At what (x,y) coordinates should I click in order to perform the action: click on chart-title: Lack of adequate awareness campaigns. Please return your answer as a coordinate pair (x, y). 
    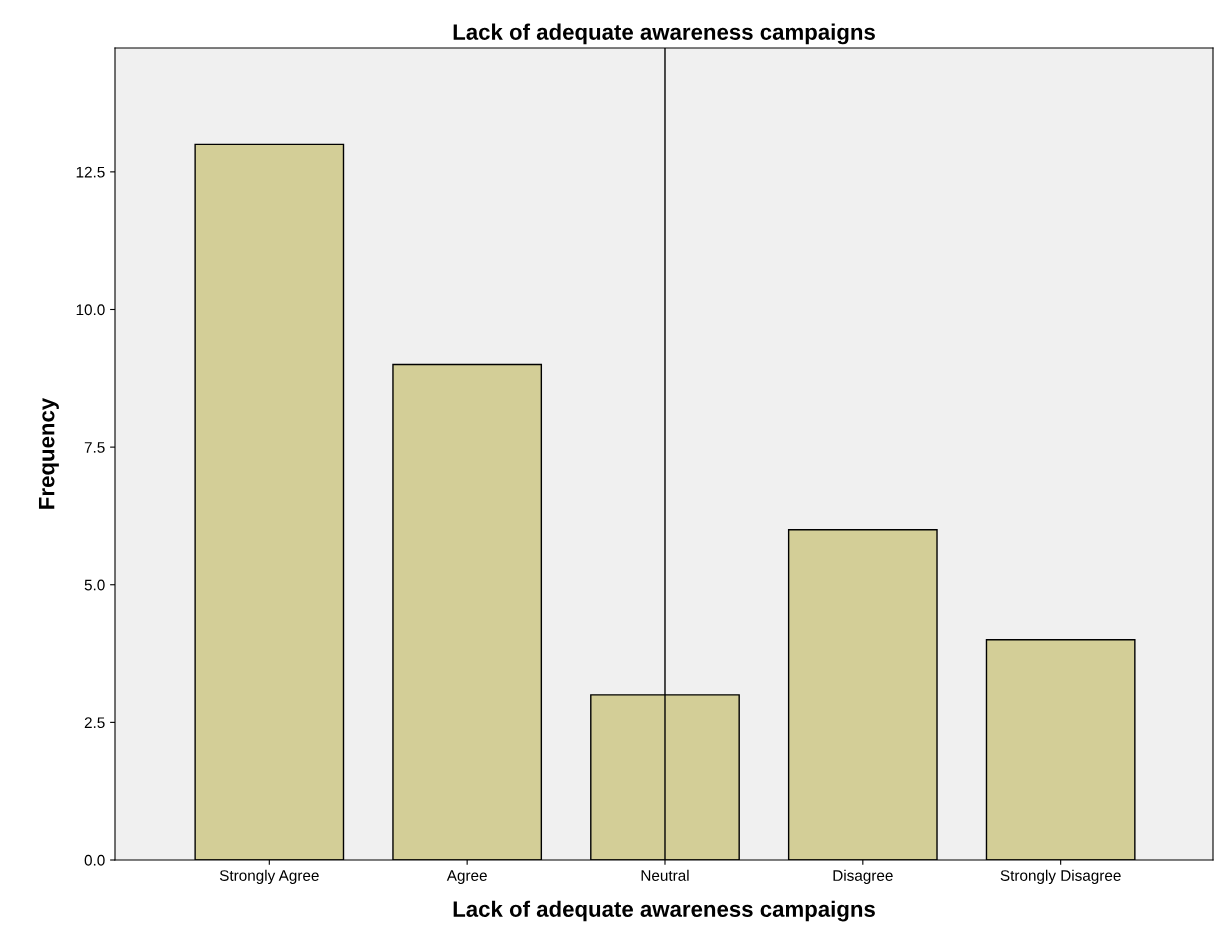
    Looking at the image, I should click on (664, 34).